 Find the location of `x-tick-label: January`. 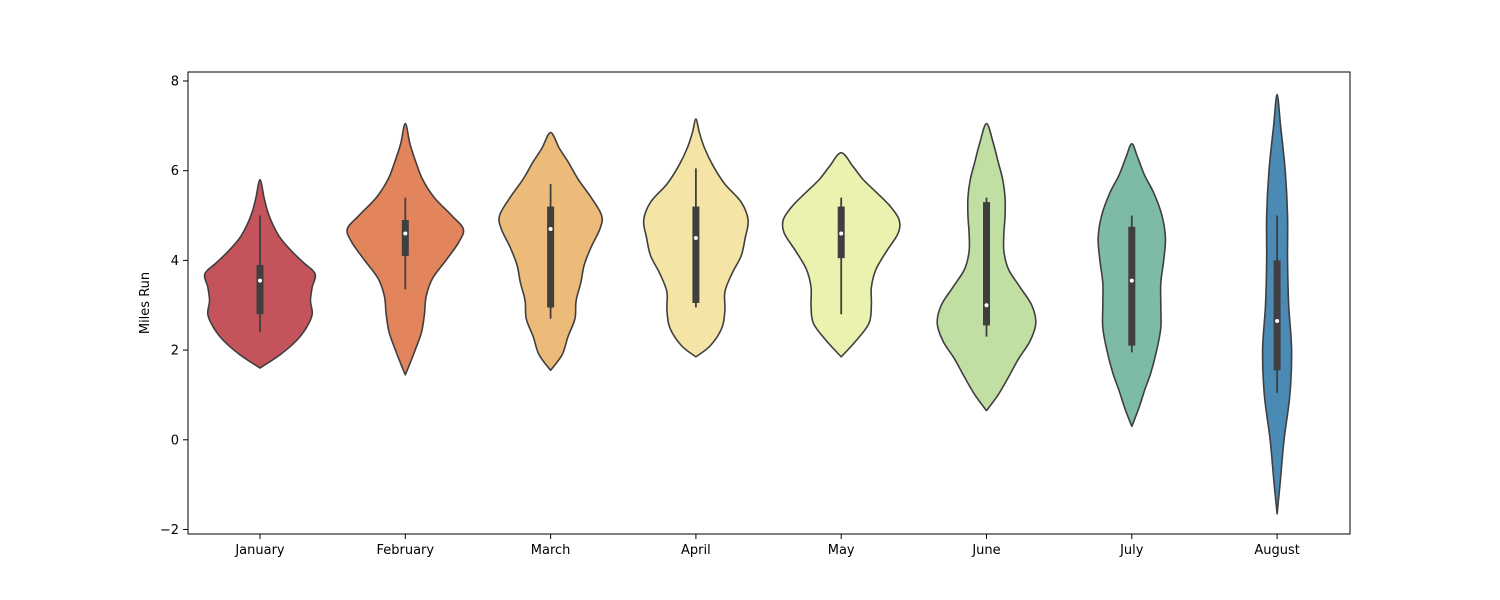

x-tick-label: January is located at coordinates (259, 550).